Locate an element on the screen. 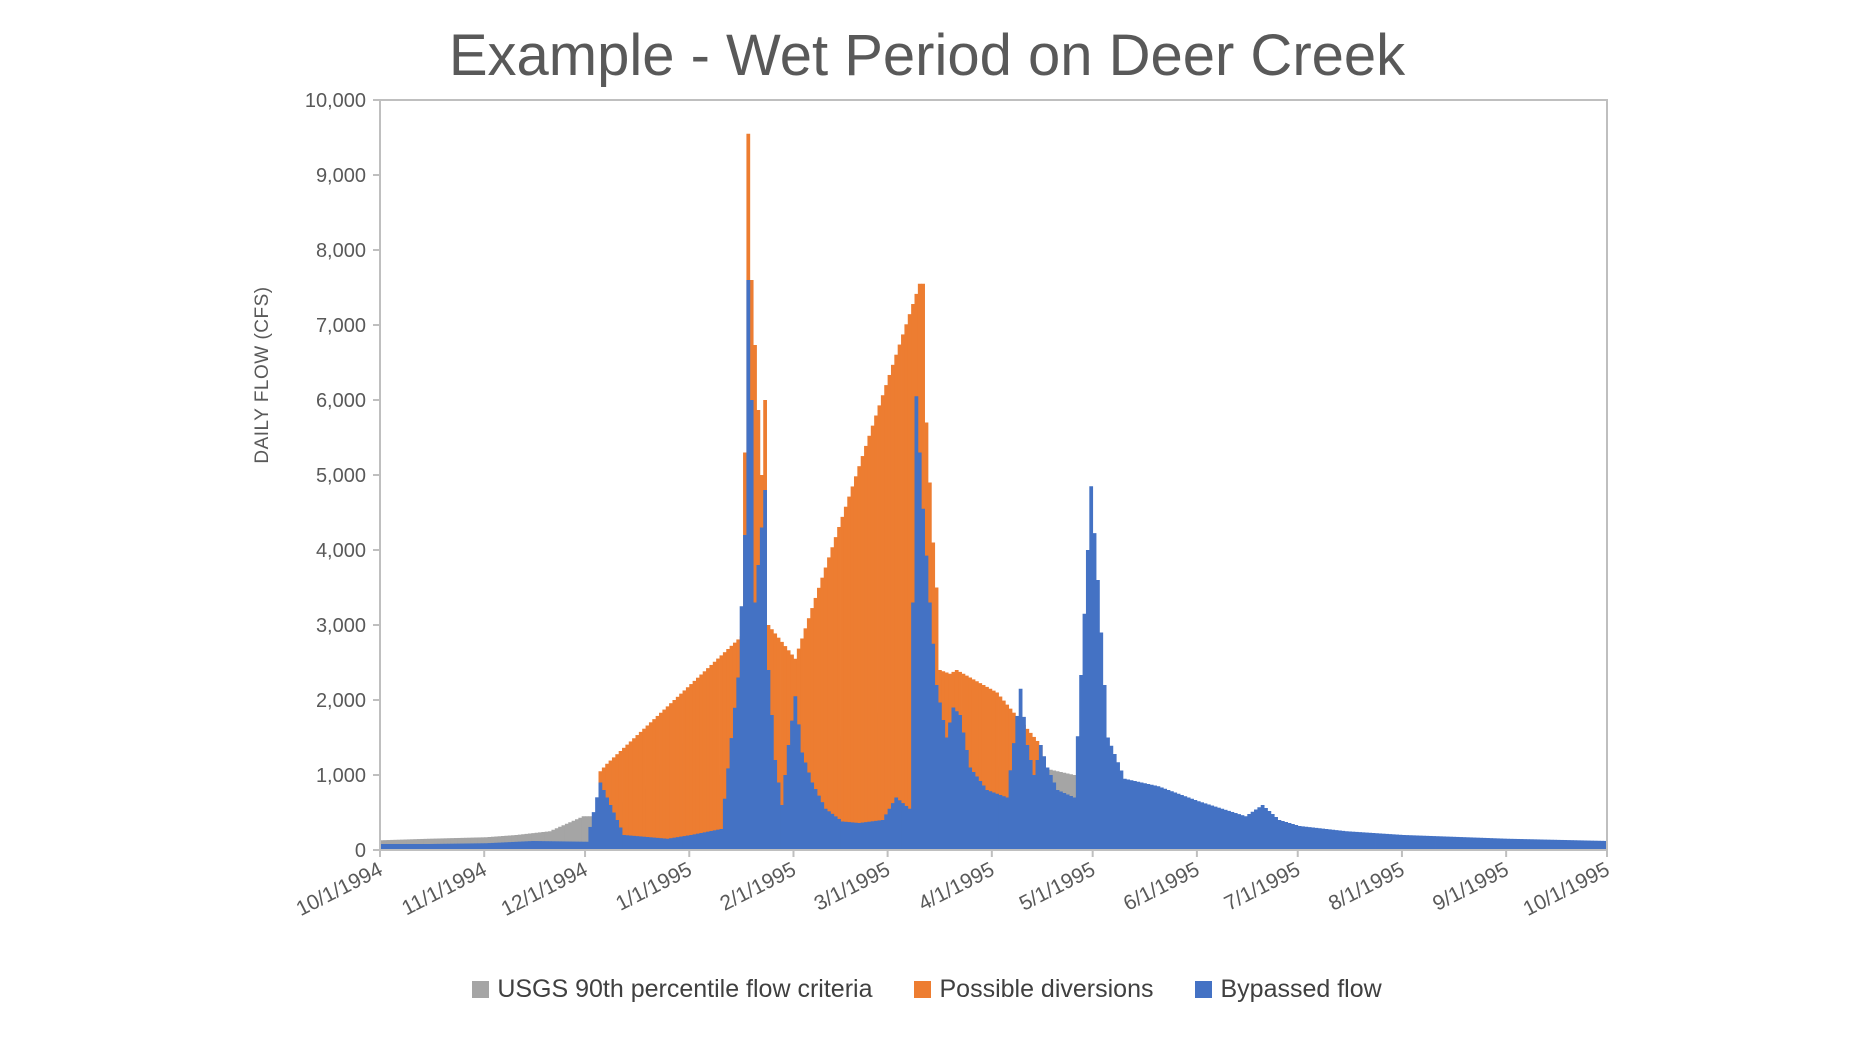 The image size is (1854, 1043). legend-item-bypassed: Bypassed flow is located at coordinates (1288, 989).